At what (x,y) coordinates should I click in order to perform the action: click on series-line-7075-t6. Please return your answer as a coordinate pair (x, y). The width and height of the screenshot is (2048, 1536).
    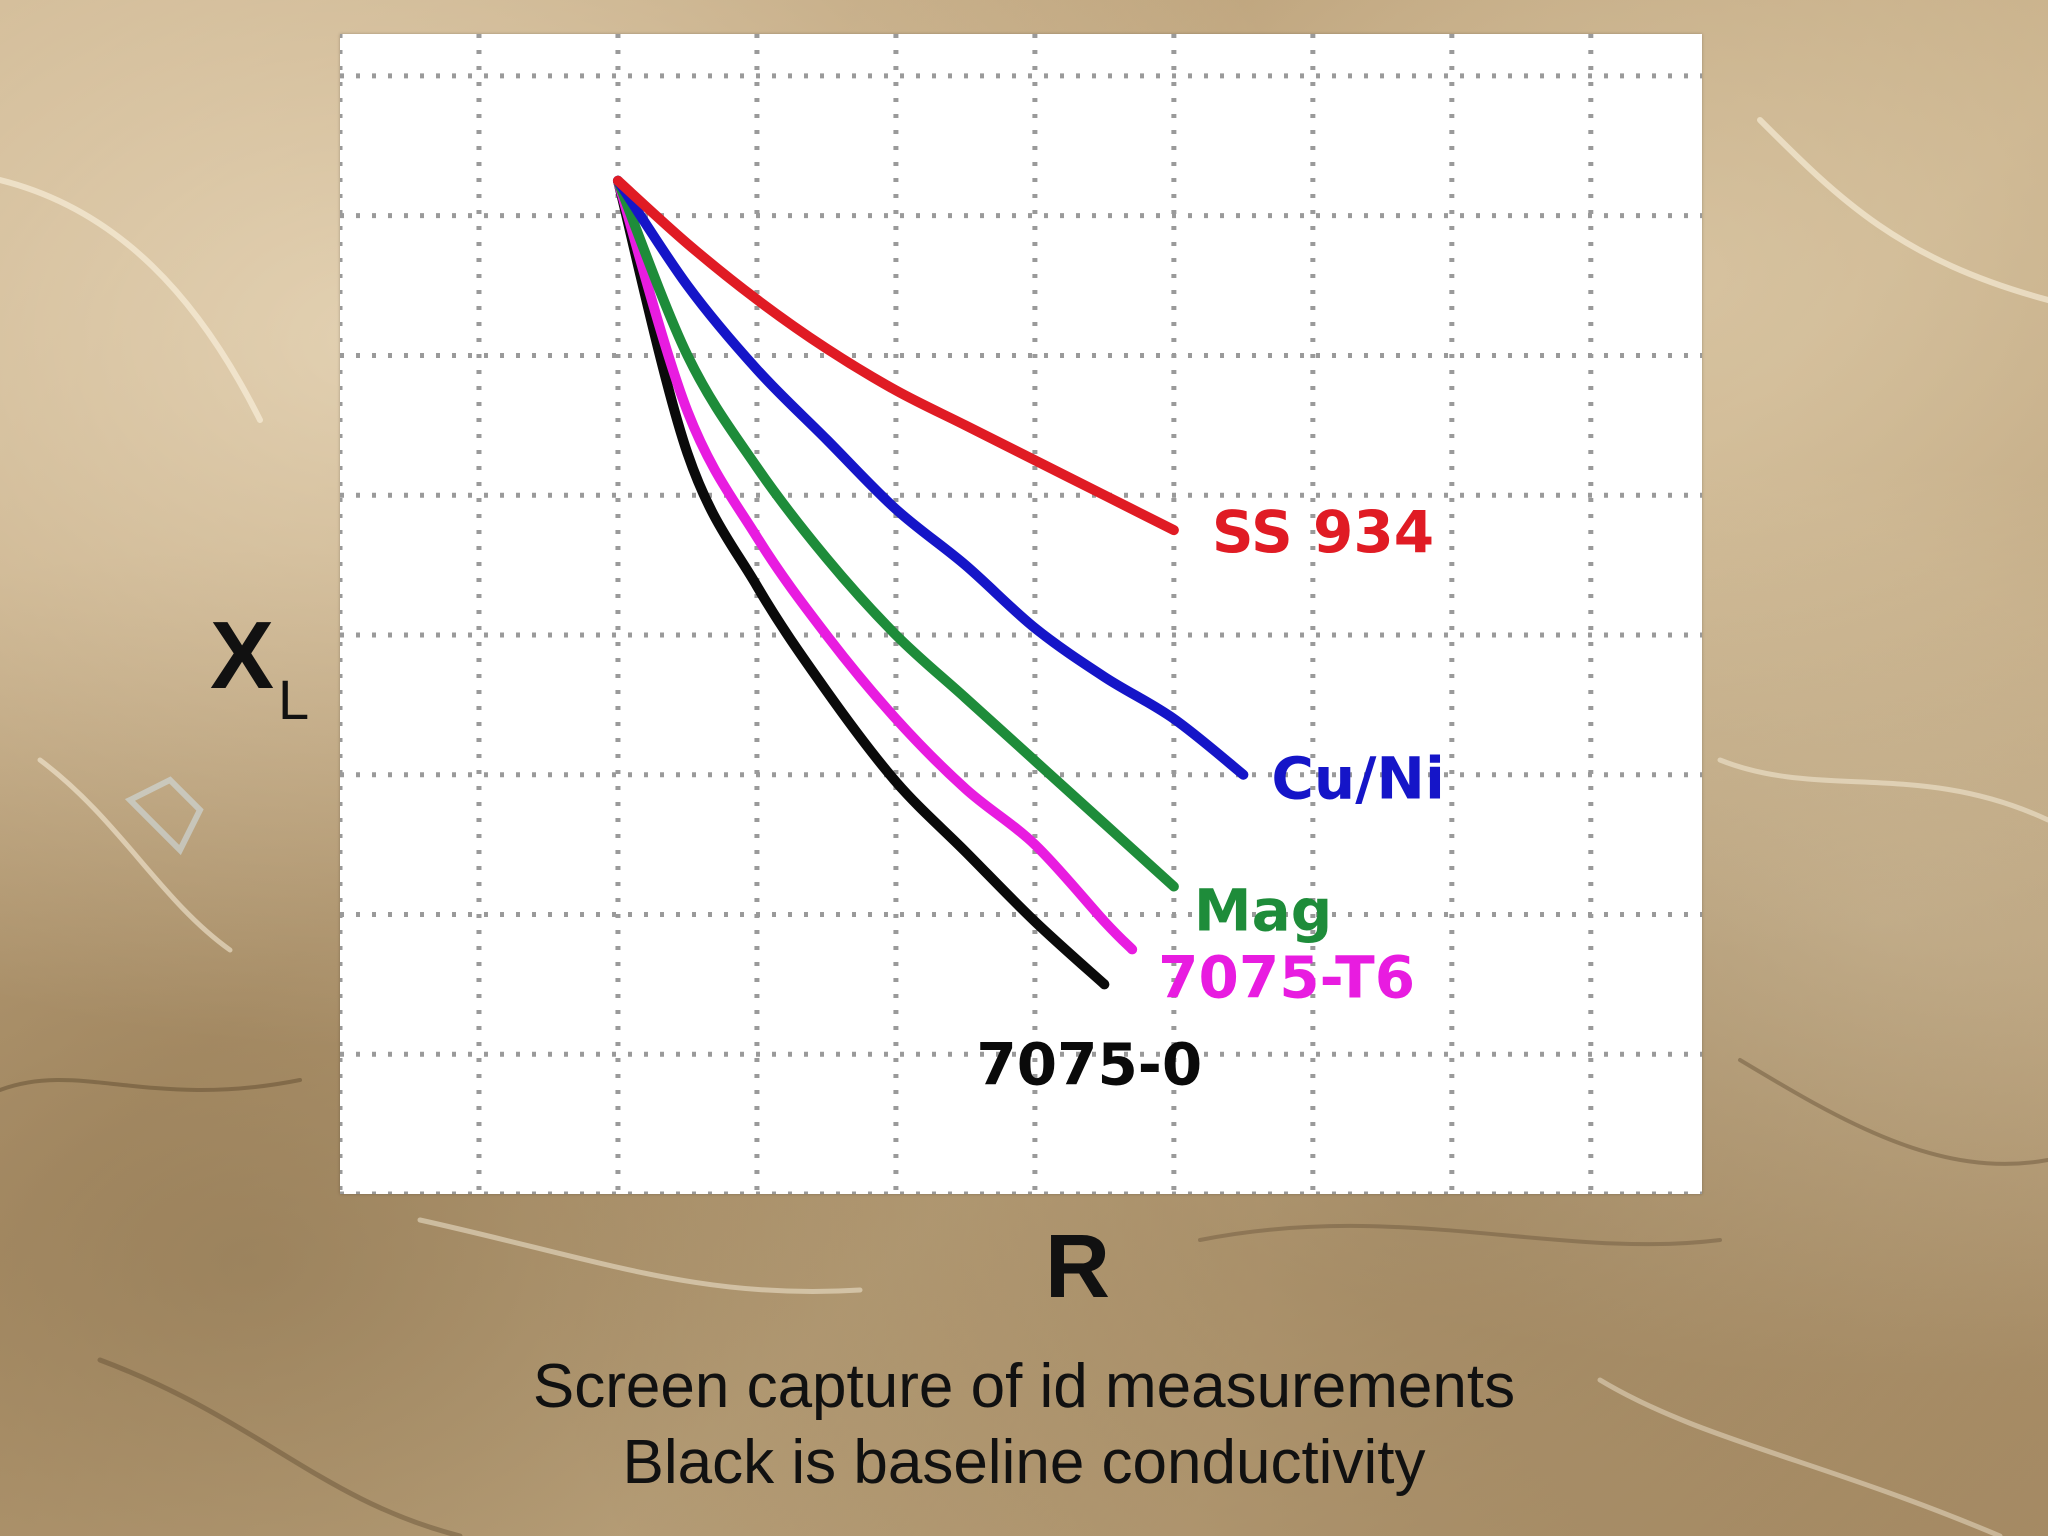
    Looking at the image, I should click on (875, 565).